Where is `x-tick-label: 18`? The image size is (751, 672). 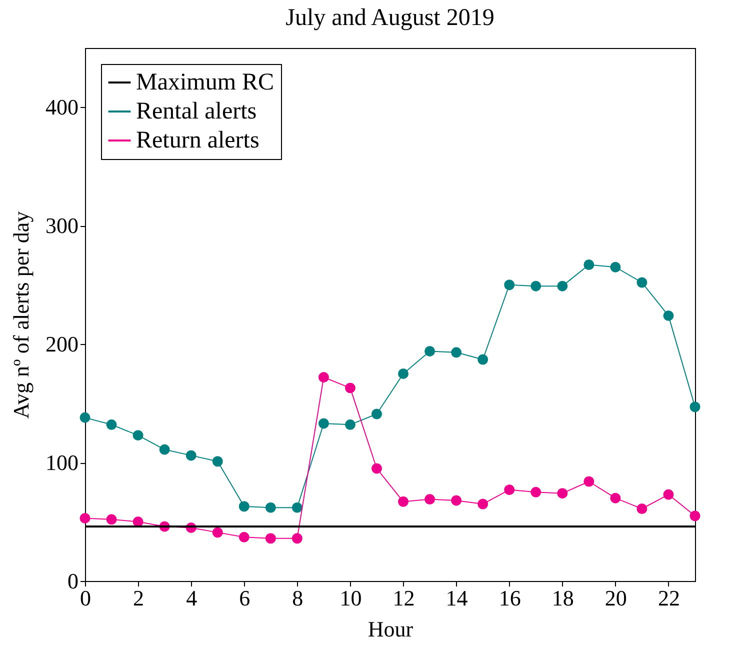 x-tick-label: 18 is located at coordinates (563, 598).